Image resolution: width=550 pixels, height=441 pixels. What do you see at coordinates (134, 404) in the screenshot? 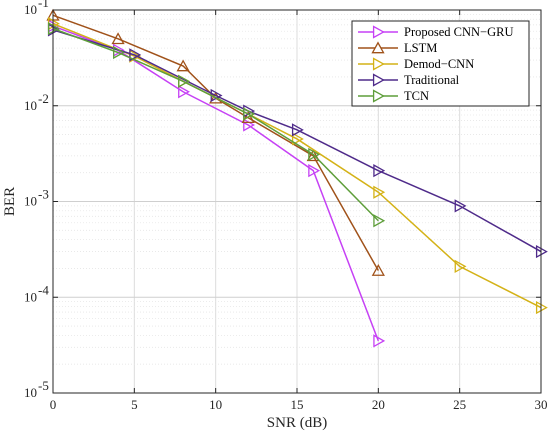
I see `x-tick-label: 5` at bounding box center [134, 404].